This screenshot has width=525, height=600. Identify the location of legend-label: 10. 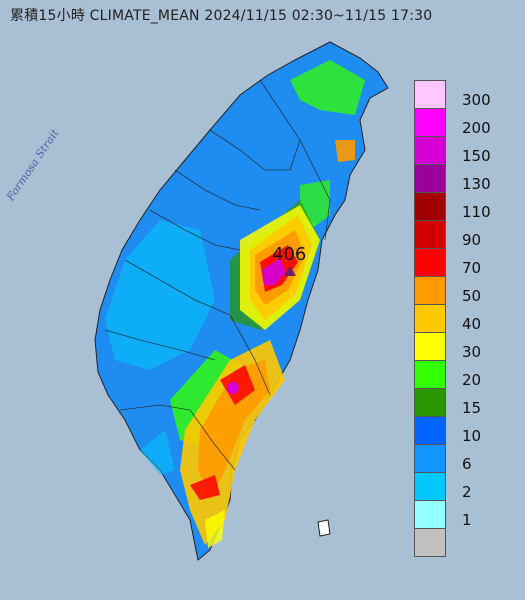
(472, 436).